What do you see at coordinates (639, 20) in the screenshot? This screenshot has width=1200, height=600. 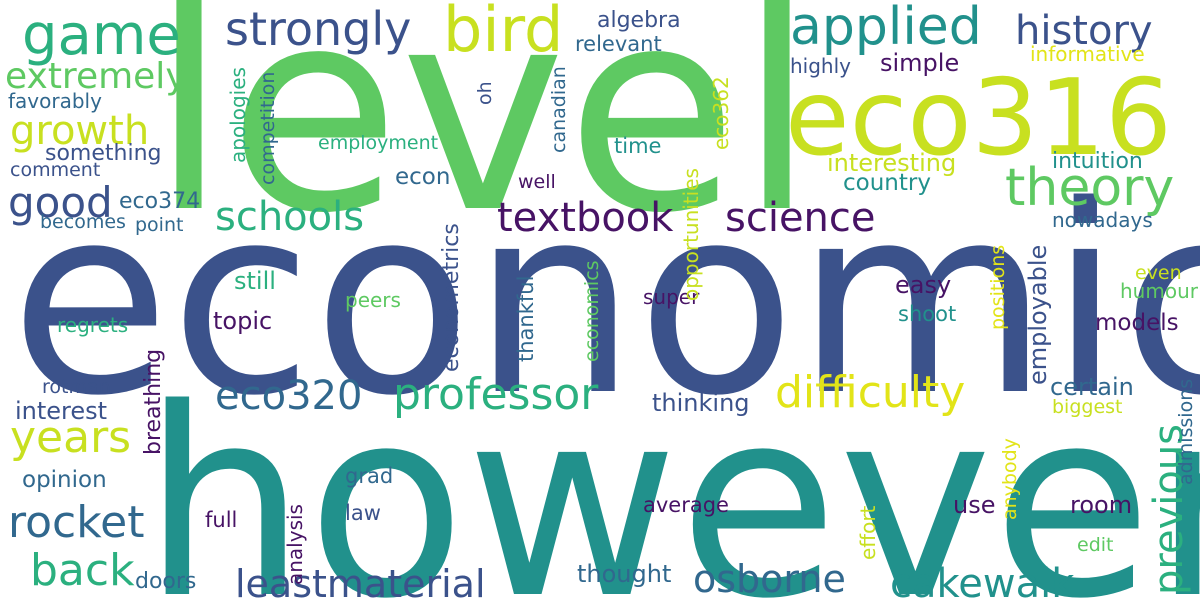 I see `word-algebra: algebra` at bounding box center [639, 20].